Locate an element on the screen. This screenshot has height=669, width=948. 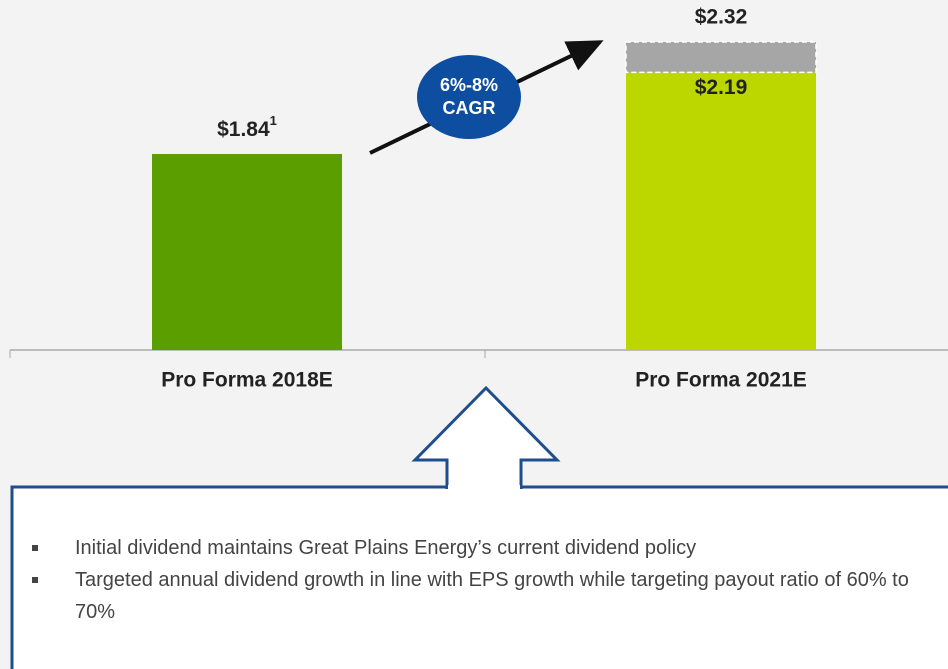
x-tick-label: Pro Forma 2018E is located at coordinates (247, 380).